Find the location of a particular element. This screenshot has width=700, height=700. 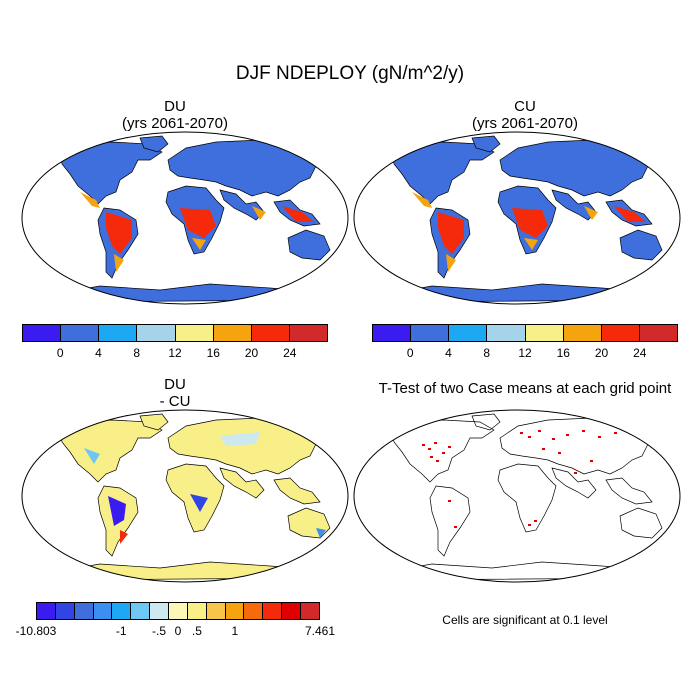

map-du is located at coordinates (185, 218).